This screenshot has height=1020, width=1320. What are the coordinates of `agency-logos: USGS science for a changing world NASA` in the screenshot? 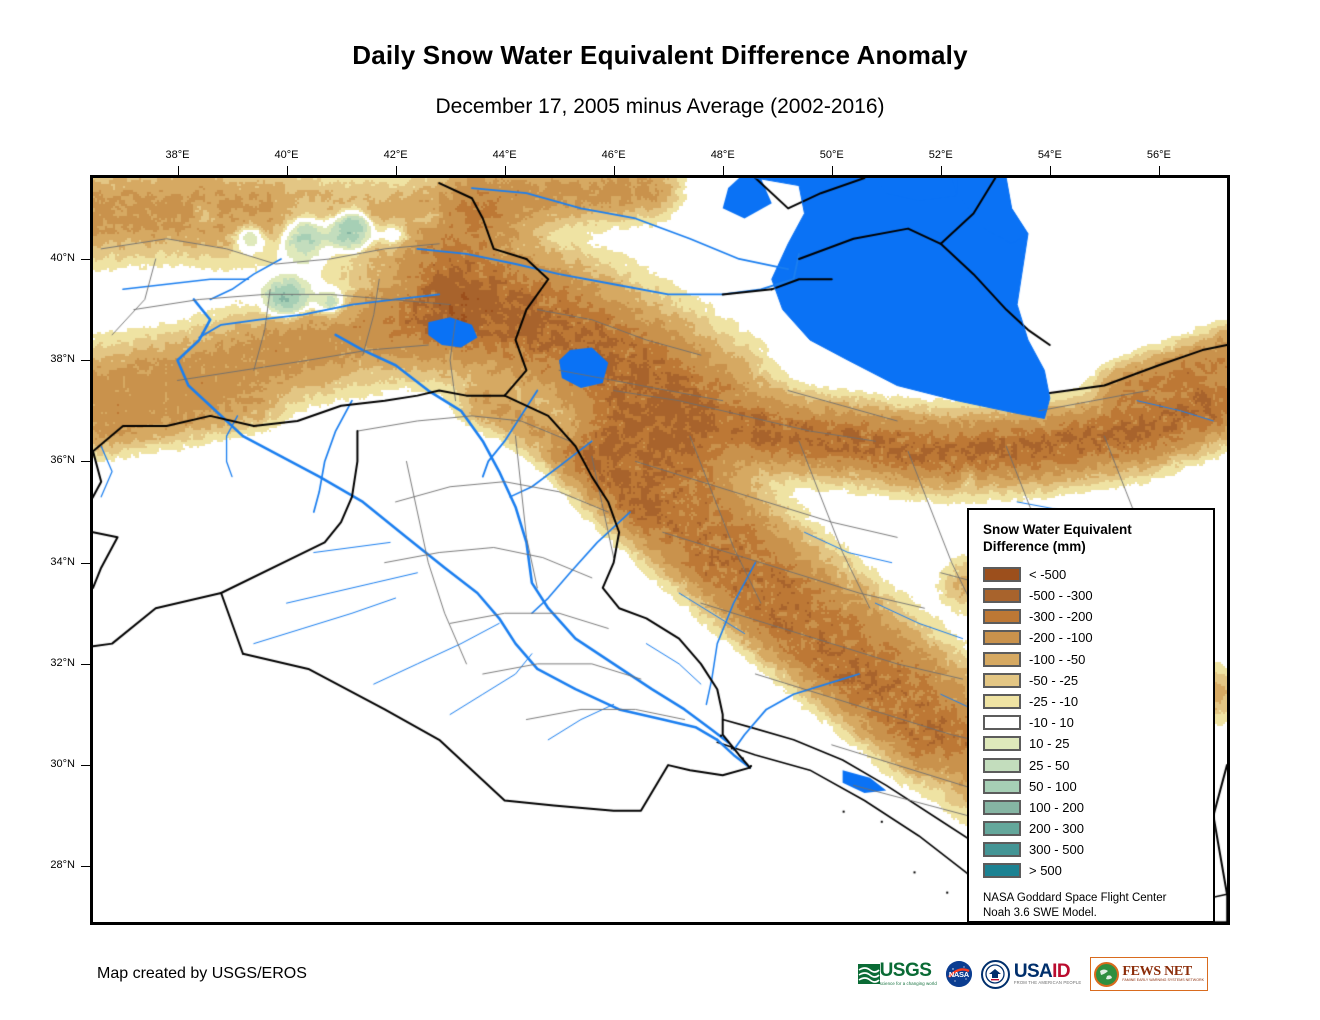 It's located at (1032, 974).